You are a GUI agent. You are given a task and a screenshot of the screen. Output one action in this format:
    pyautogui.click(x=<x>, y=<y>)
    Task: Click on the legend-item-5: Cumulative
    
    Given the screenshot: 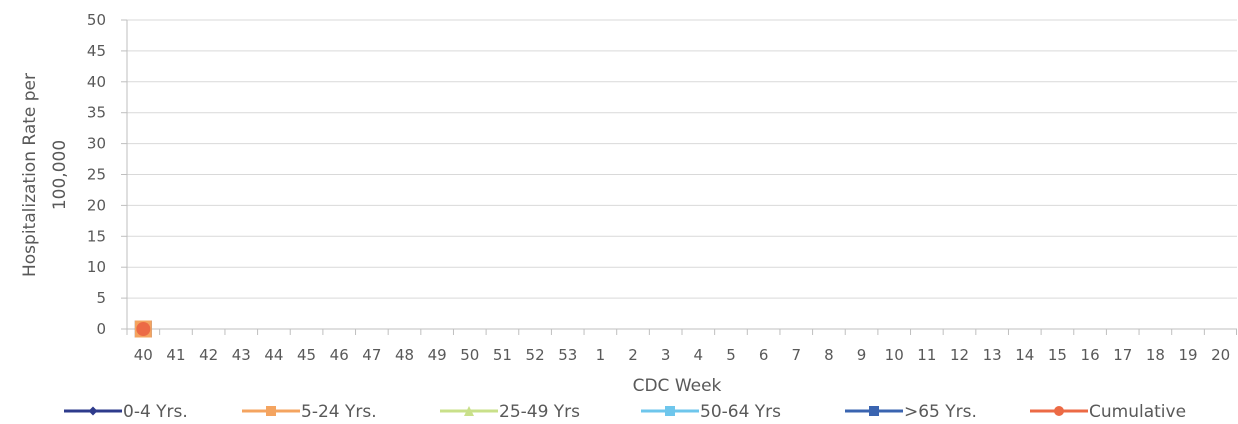 What is the action you would take?
    pyautogui.click(x=1108, y=412)
    